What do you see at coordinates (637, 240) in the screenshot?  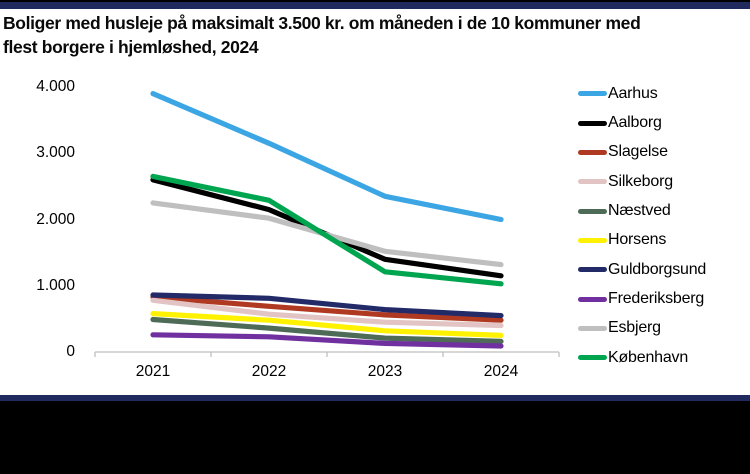 I see `legend-label: Horsens` at bounding box center [637, 240].